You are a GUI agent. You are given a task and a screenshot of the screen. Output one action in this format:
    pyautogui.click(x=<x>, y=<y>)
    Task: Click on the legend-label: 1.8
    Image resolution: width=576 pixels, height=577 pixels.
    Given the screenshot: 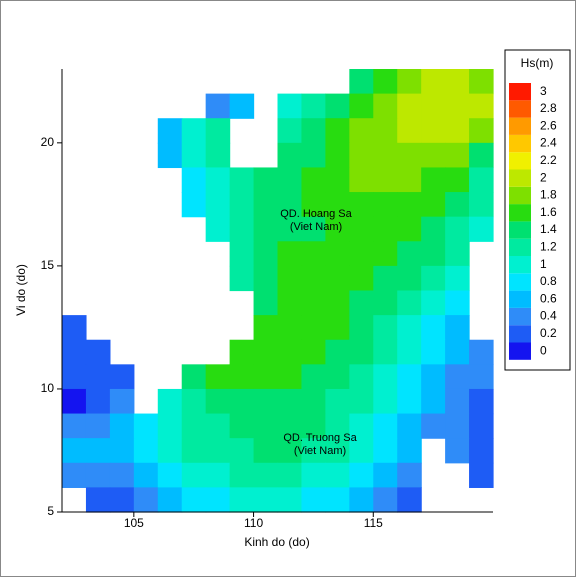 What is the action you would take?
    pyautogui.click(x=548, y=195)
    